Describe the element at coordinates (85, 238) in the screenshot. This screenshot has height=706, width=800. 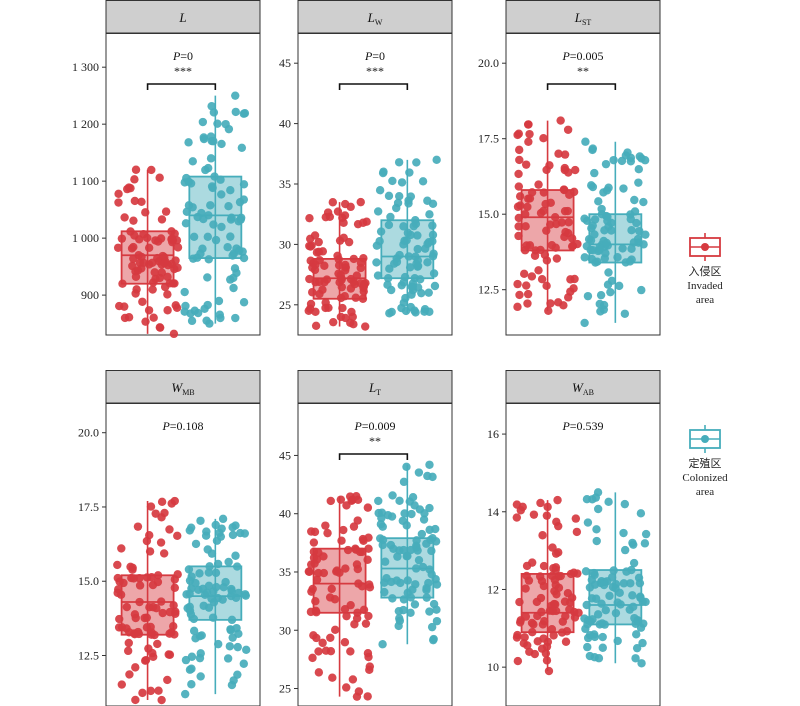
I see `y-tick-label: 1 000` at that location.